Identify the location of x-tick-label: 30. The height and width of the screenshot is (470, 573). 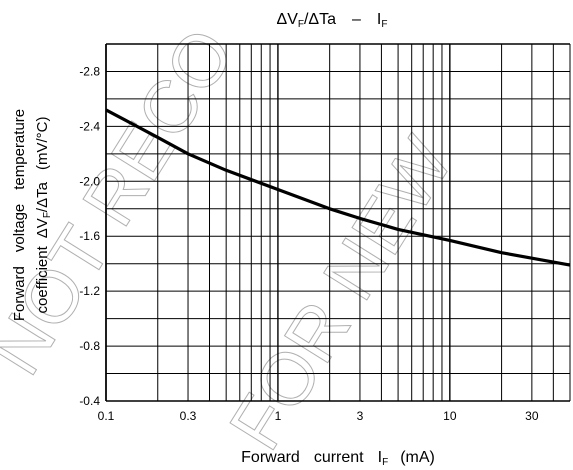
(532, 416).